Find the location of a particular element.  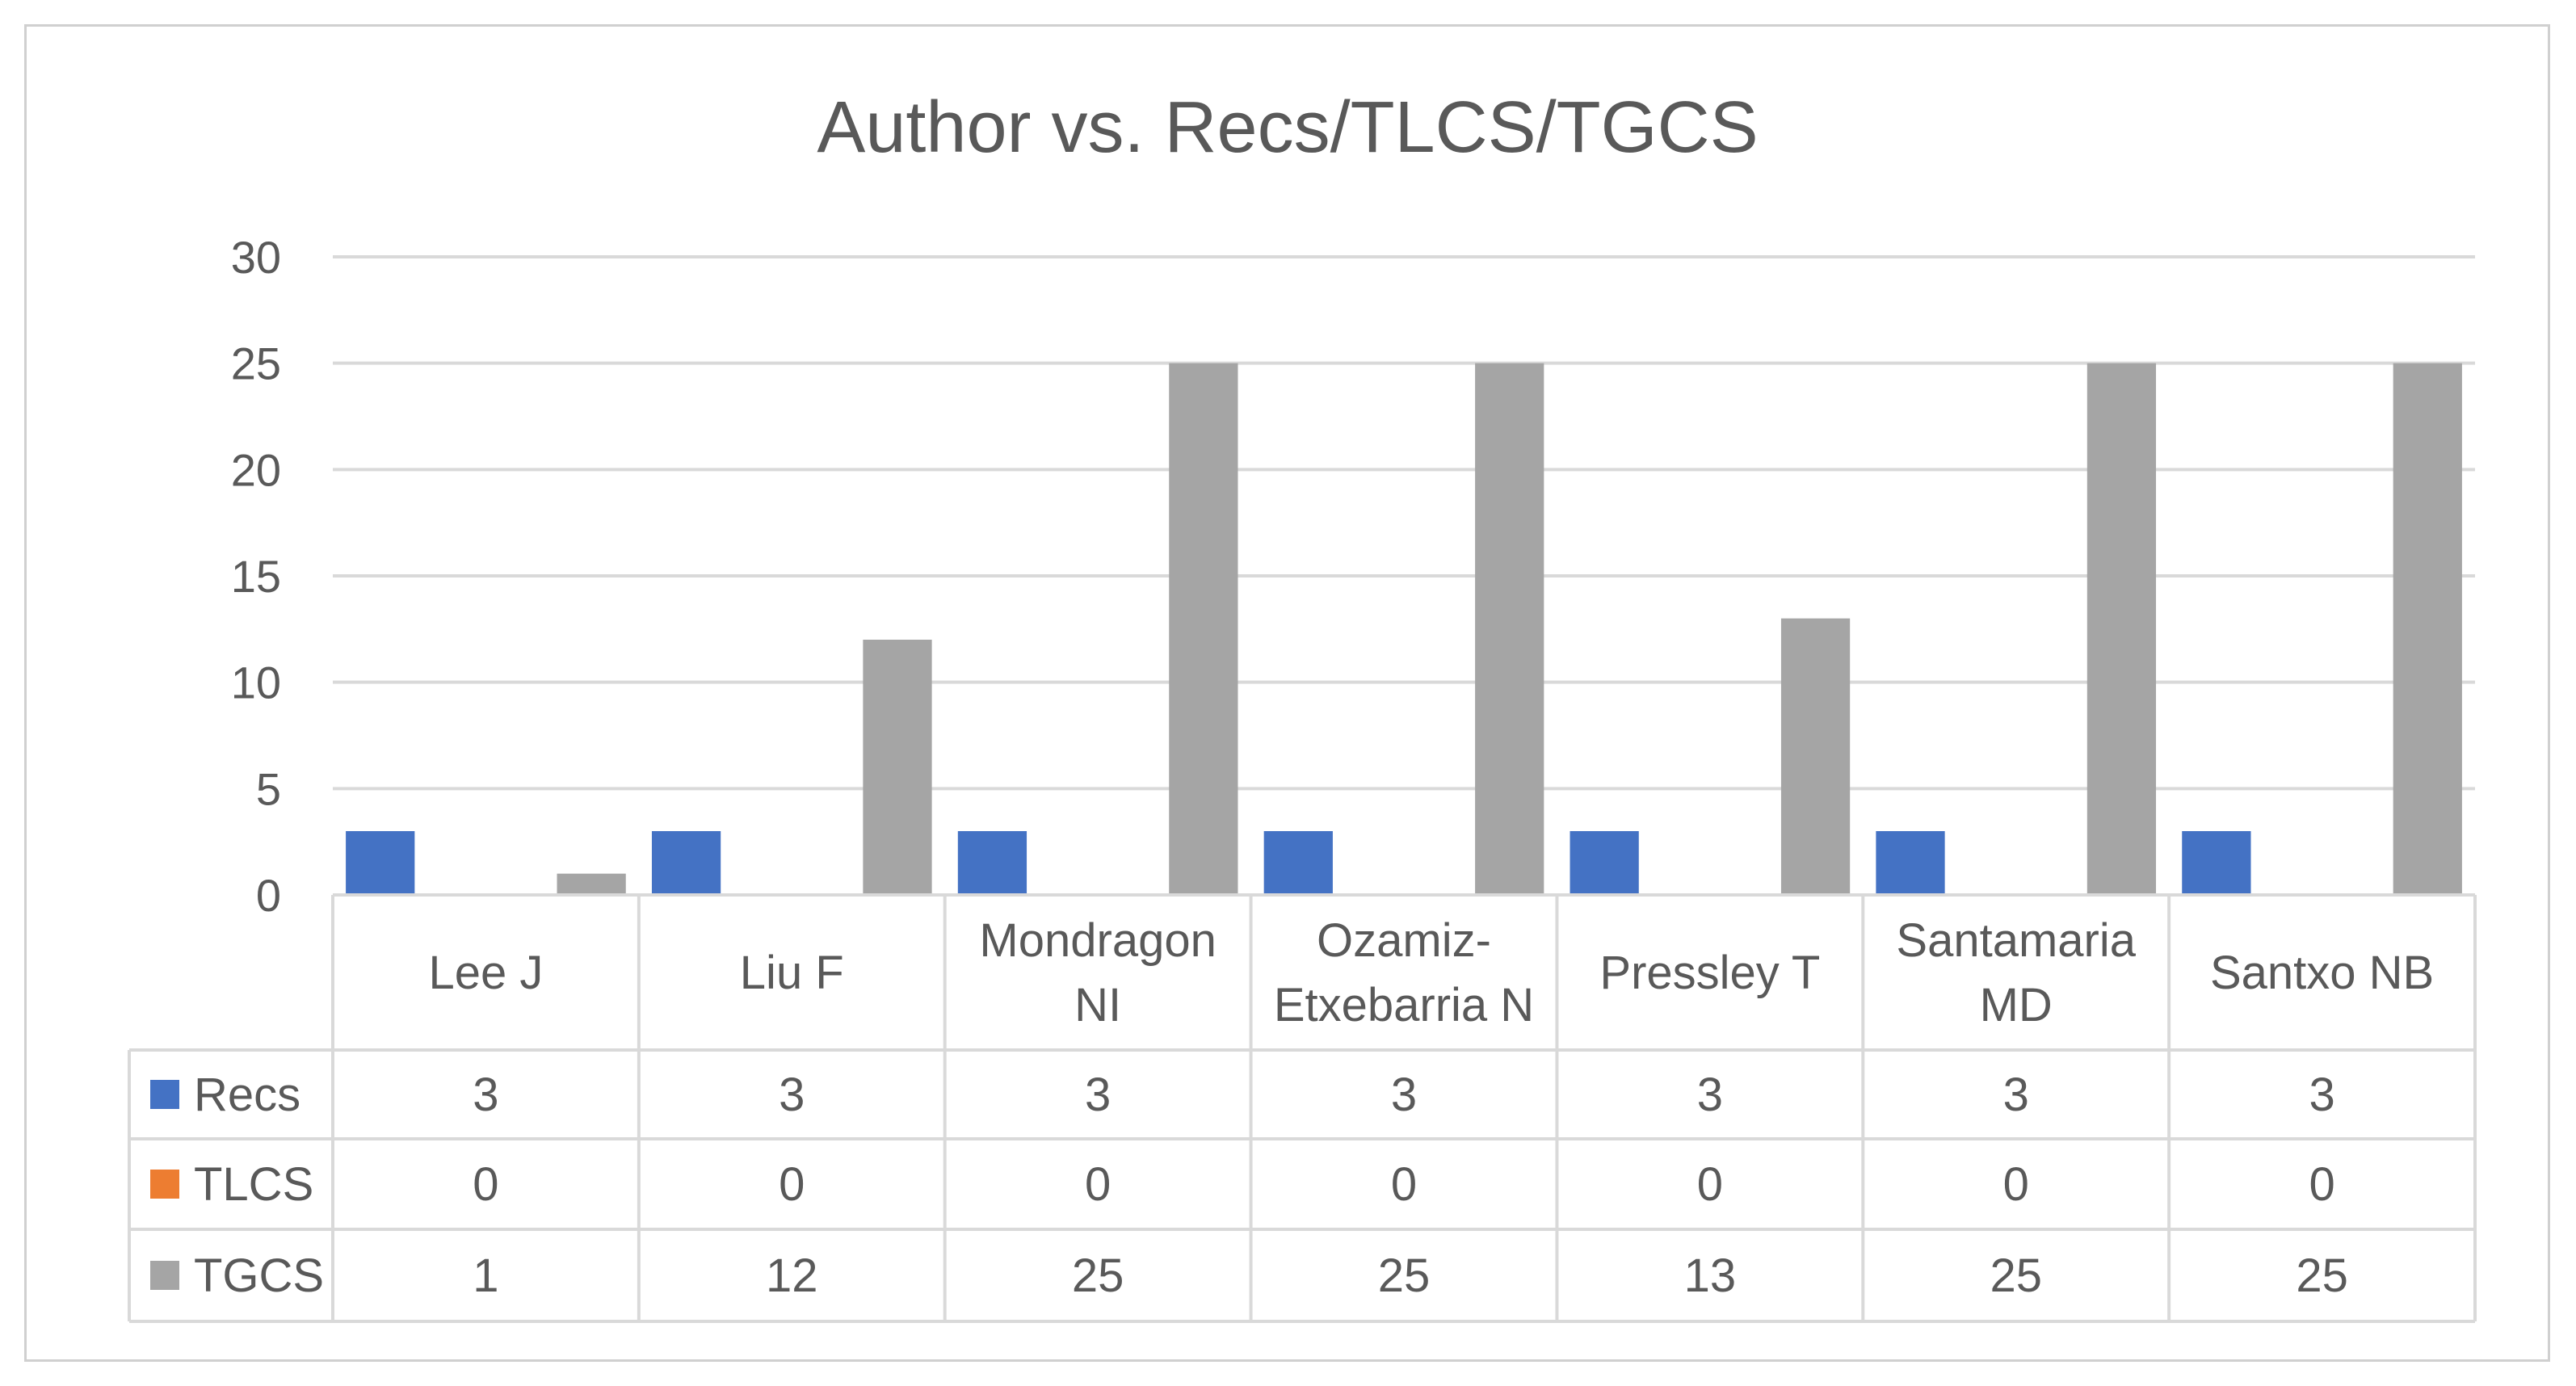

legend-key-tlcs is located at coordinates (164, 1184).